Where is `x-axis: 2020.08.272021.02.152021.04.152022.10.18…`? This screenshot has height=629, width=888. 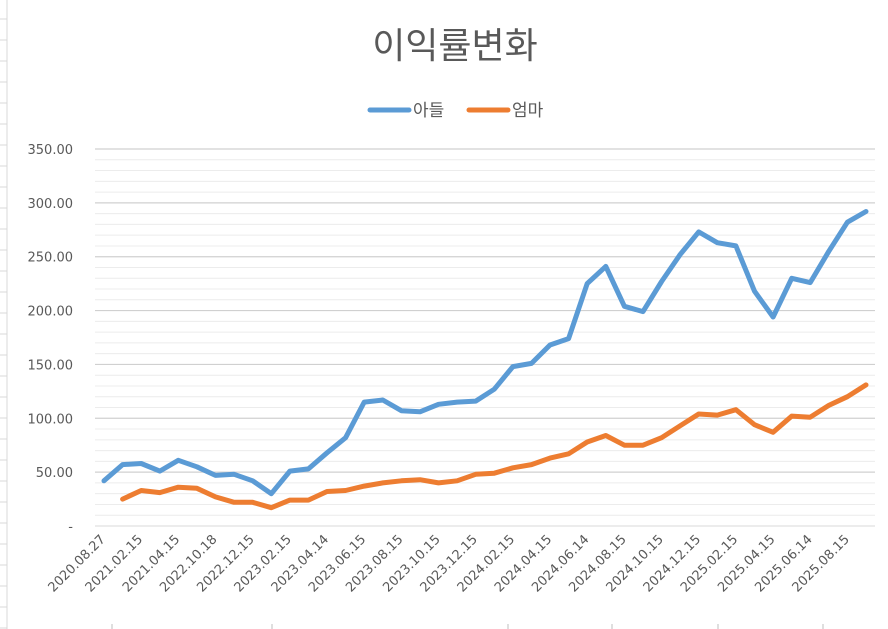 x-axis: 2020.08.272021.02.152021.04.152022.10.18… is located at coordinates (449, 580).